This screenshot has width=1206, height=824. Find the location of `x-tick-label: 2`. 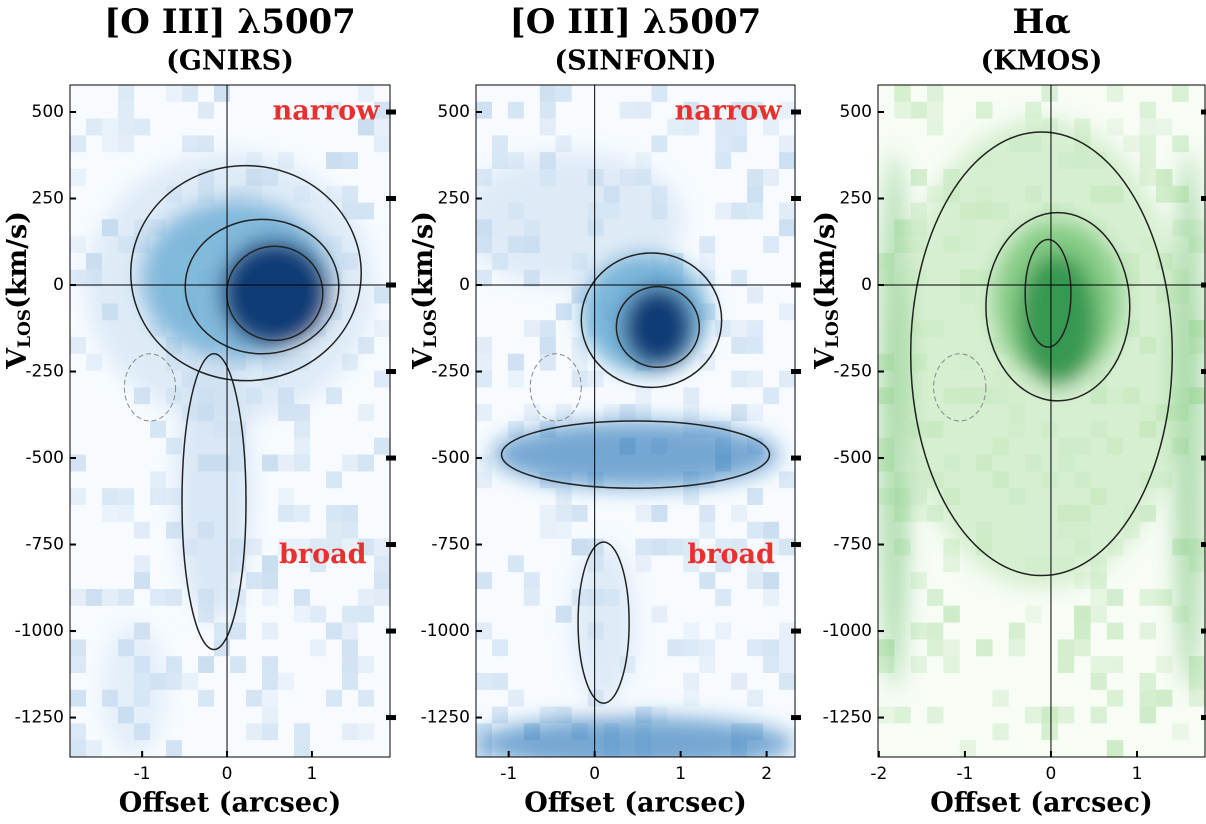

x-tick-label: 2 is located at coordinates (766, 774).